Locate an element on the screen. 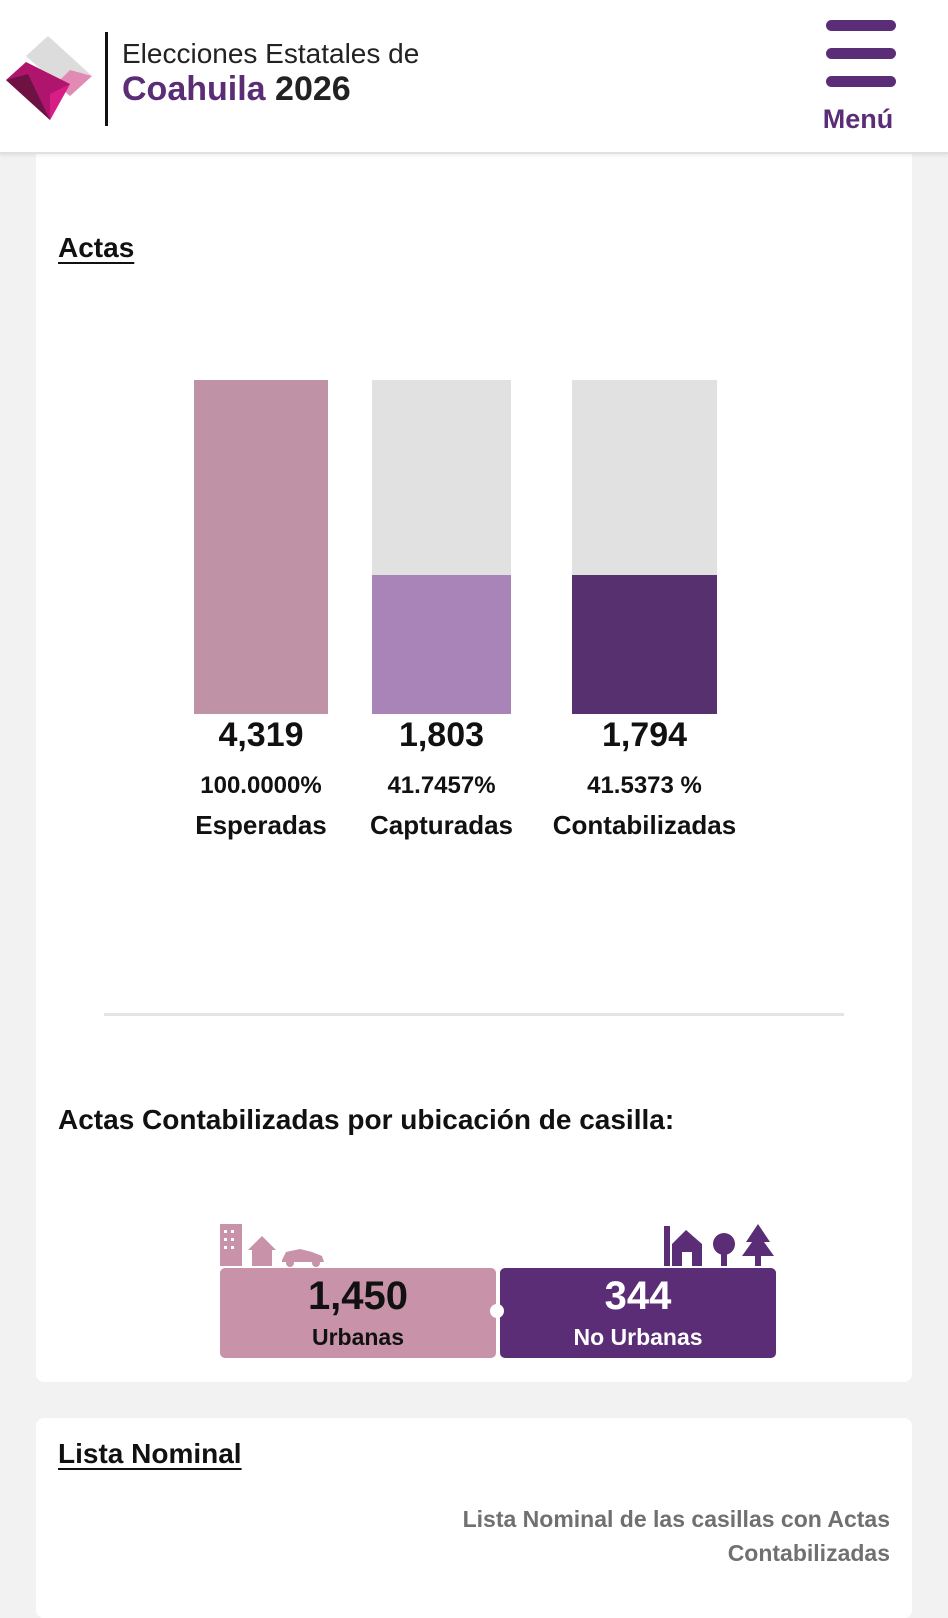 The height and width of the screenshot is (1618, 948). tree-icon is located at coordinates (724, 1249).